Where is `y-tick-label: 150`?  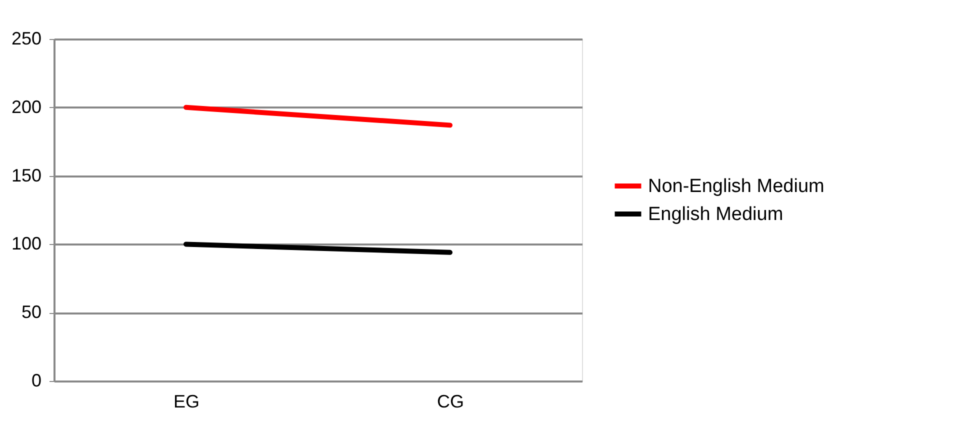 y-tick-label: 150 is located at coordinates (26, 175).